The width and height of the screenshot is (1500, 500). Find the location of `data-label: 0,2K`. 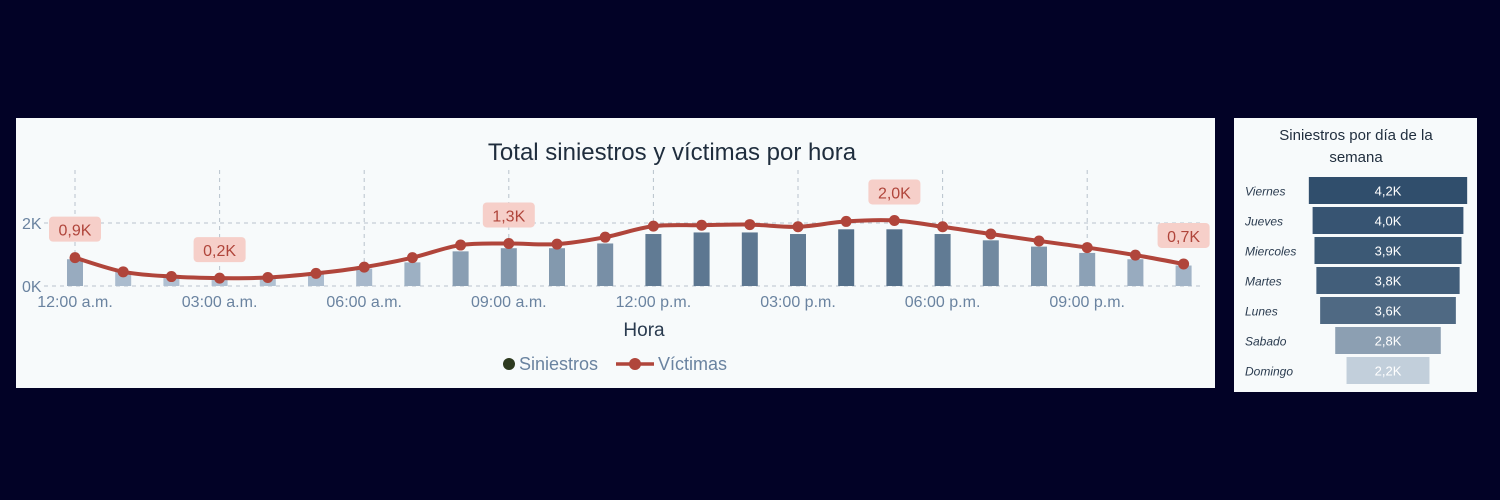

data-label: 0,2K is located at coordinates (219, 251).